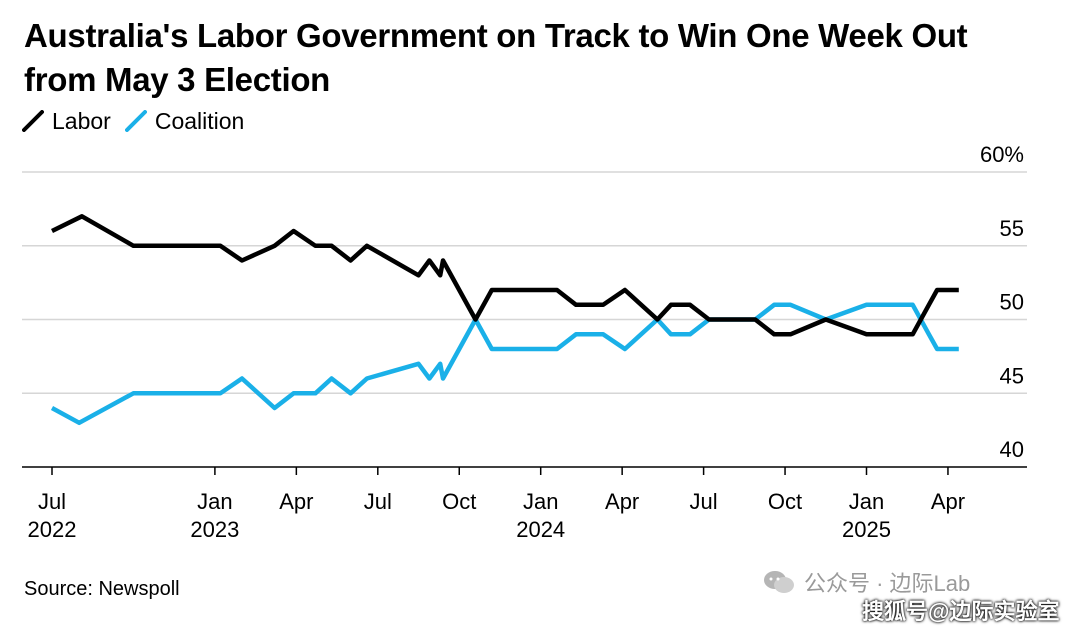 The width and height of the screenshot is (1080, 629). What do you see at coordinates (779, 582) in the screenshot?
I see `chat-bubble-icon` at bounding box center [779, 582].